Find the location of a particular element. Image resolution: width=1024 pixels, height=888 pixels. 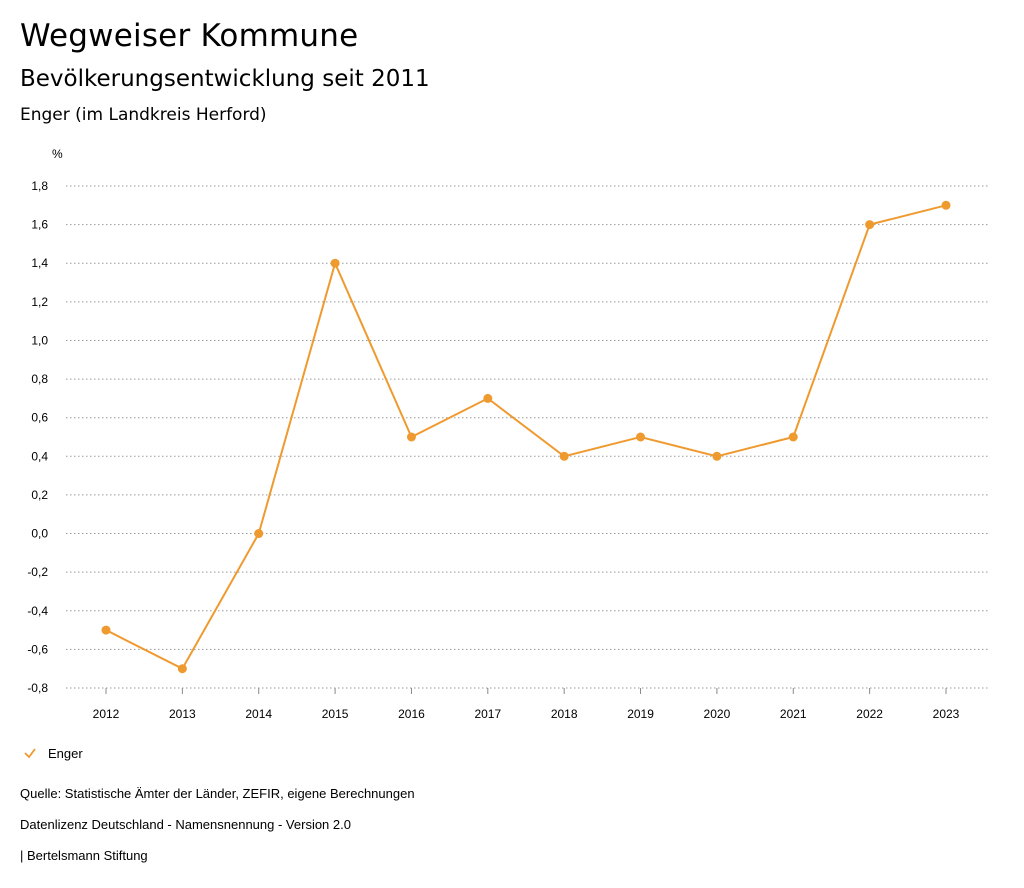

y-tick-label: -0,4 is located at coordinates (37, 611).